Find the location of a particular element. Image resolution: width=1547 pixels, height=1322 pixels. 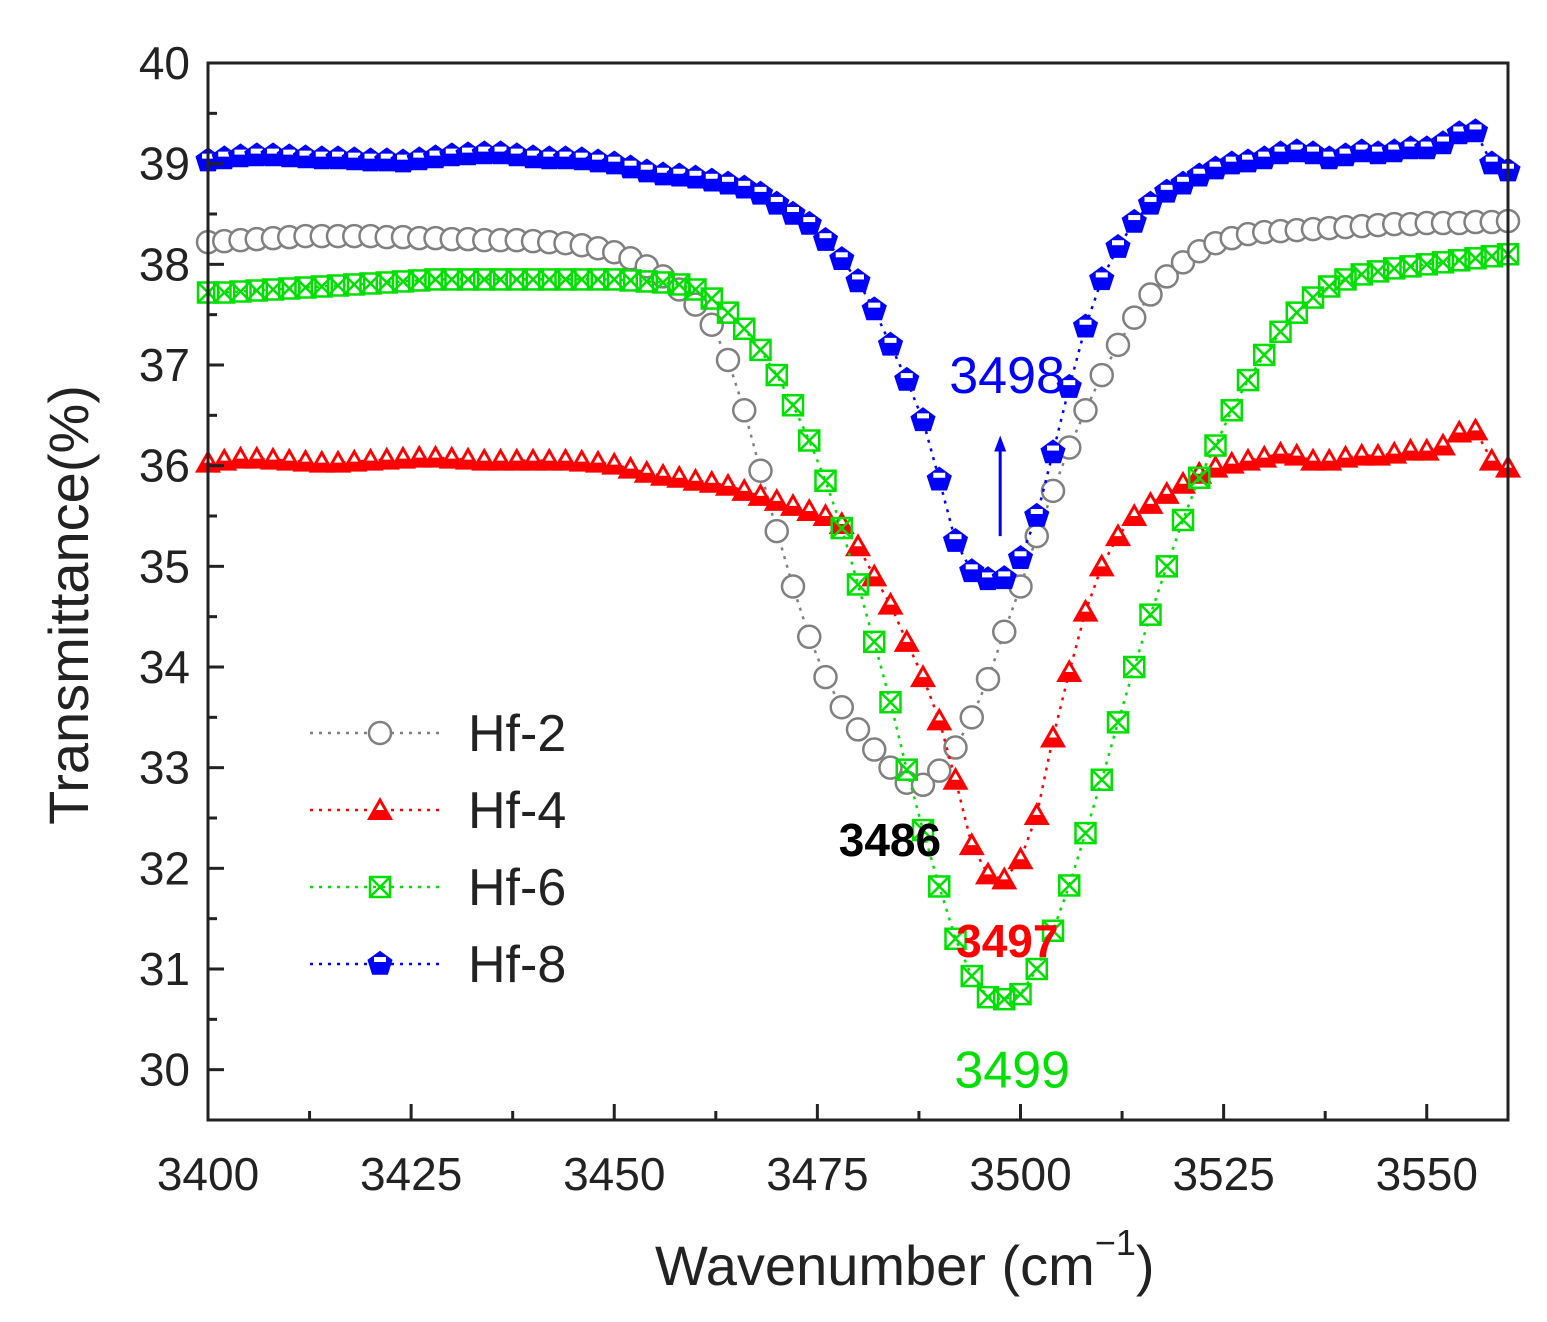

x-tick-label: 3400 is located at coordinates (208, 1174).